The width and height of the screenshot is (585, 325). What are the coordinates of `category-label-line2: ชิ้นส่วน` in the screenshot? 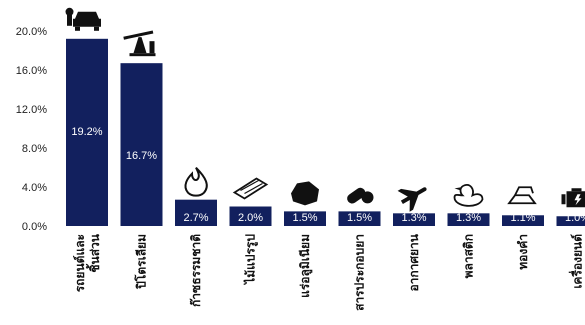 It's located at (93, 252).